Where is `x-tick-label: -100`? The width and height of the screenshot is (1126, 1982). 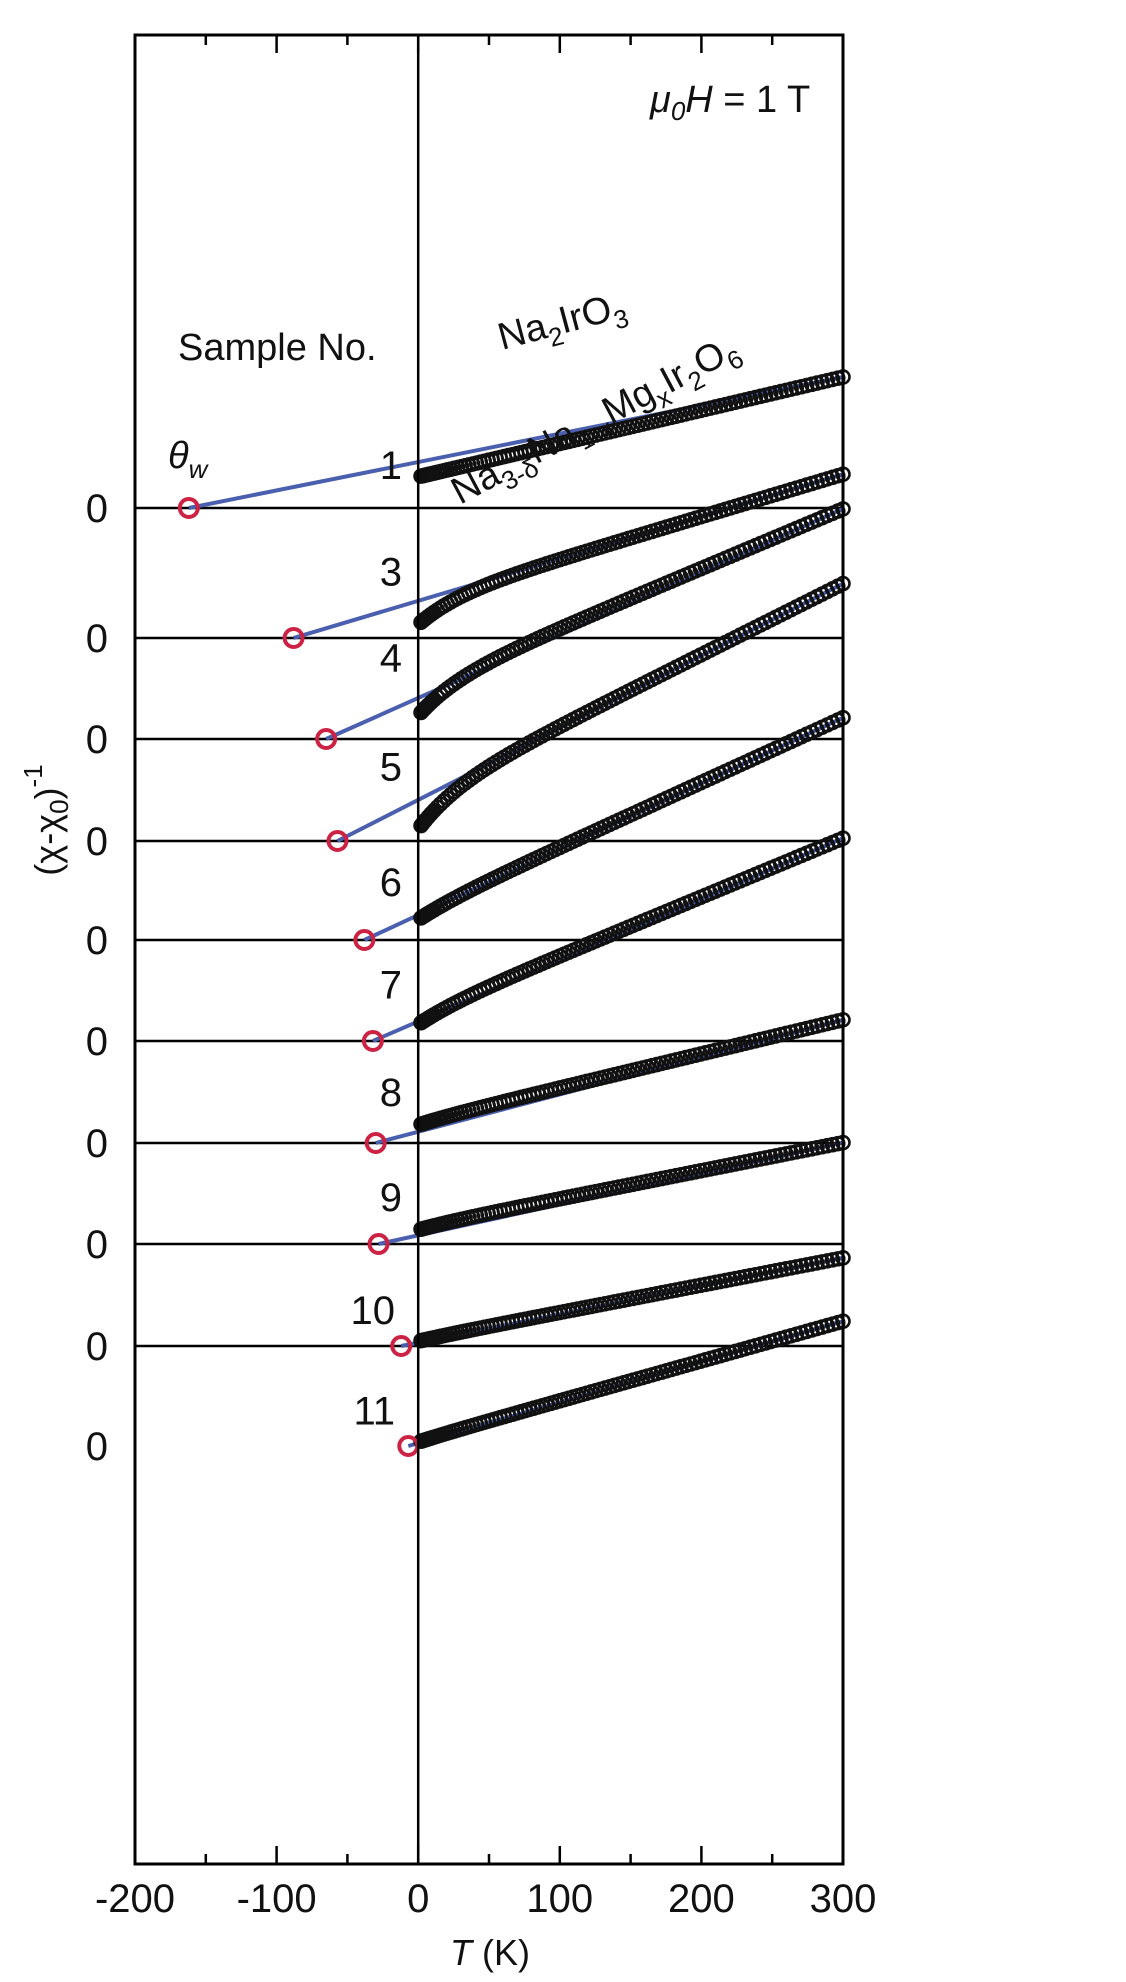 x-tick-label: -100 is located at coordinates (277, 1899).